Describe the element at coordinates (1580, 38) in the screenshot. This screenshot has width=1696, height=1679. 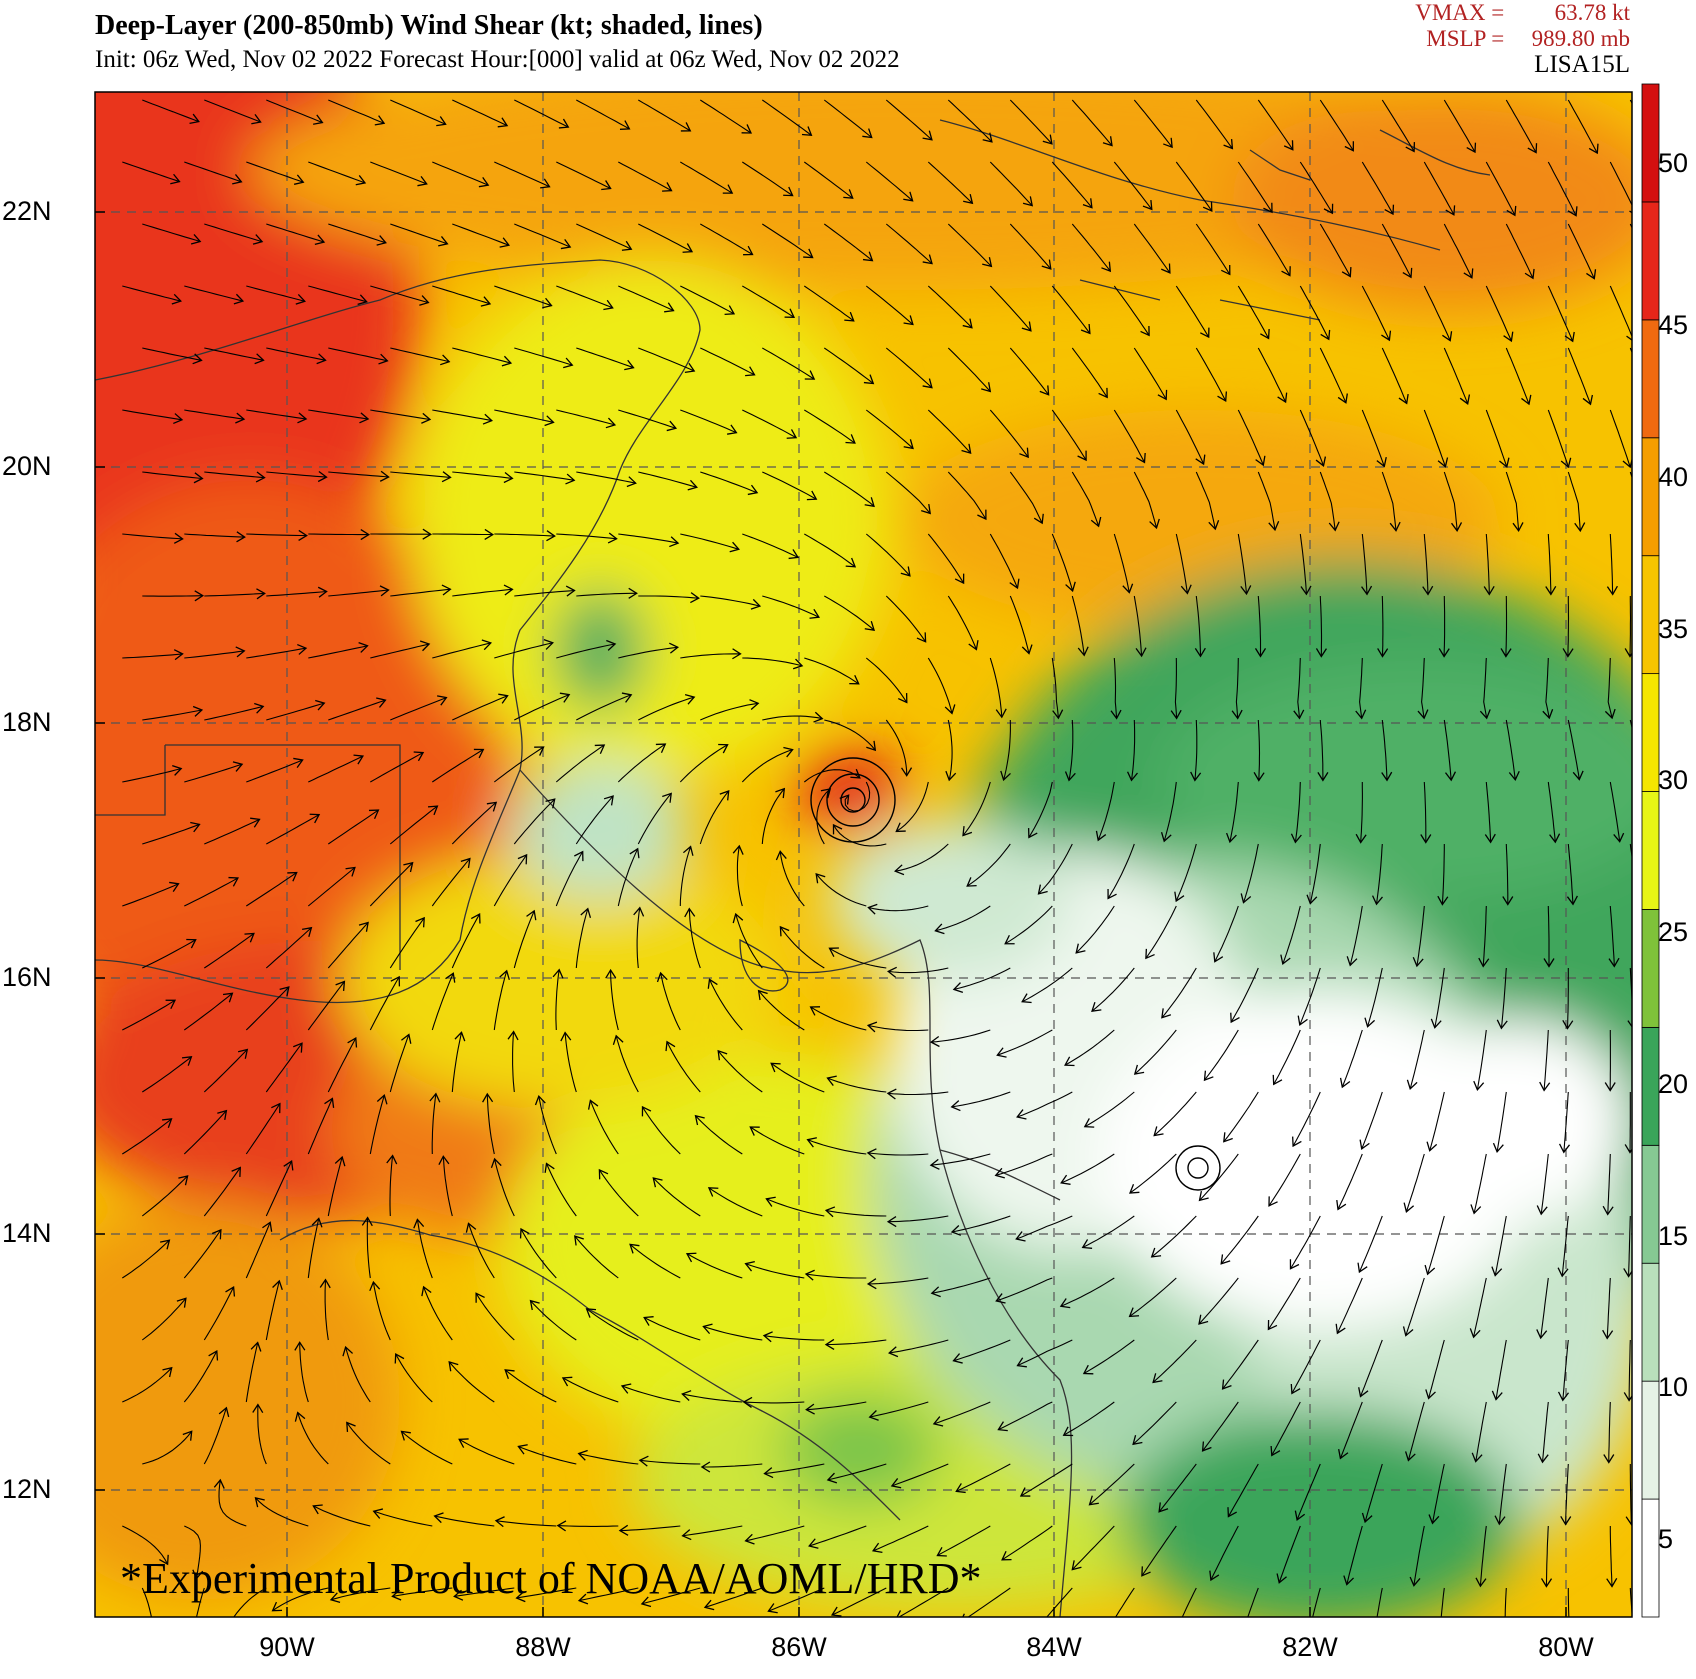
I see `mslp-value: 989.80 mb` at that location.